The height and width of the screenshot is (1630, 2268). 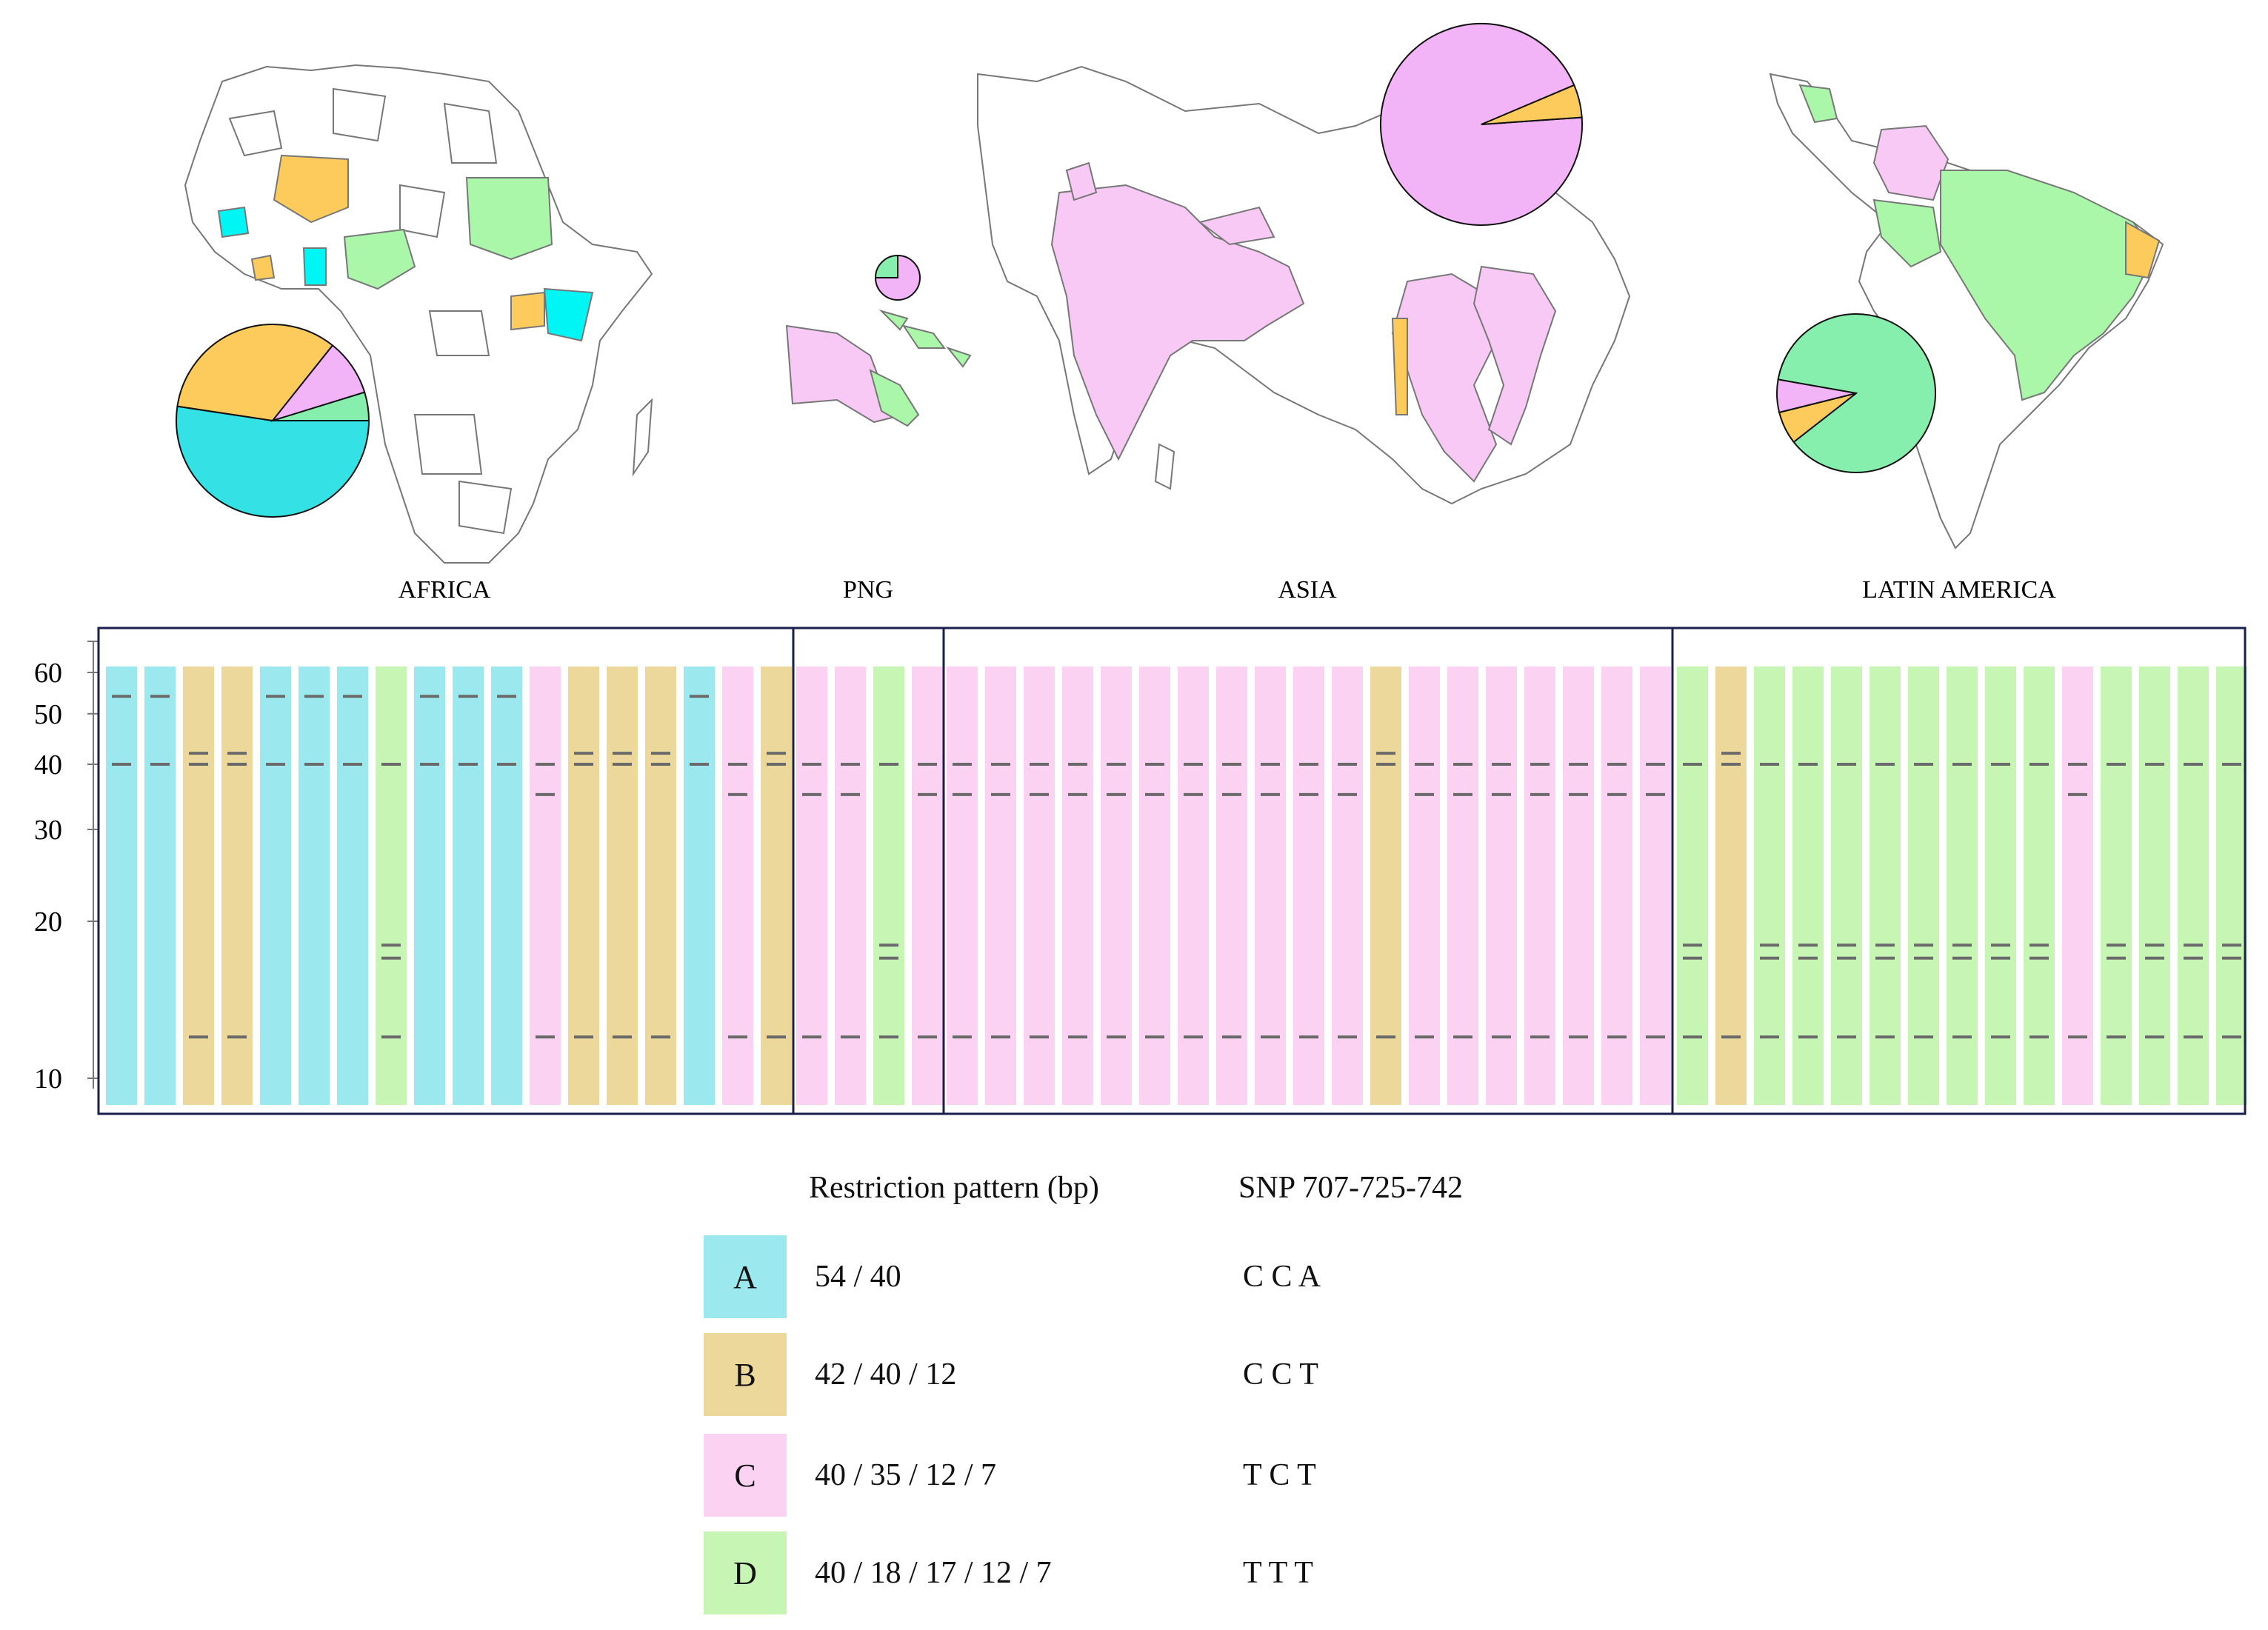 What do you see at coordinates (233, 222) in the screenshot?
I see `senegal-shape` at bounding box center [233, 222].